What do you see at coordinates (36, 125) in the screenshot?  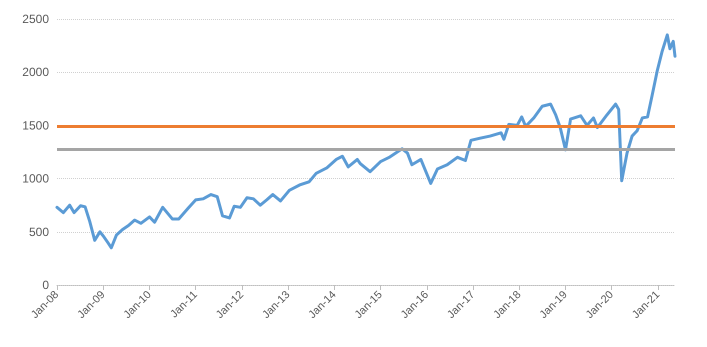 I see `y-tick-label: 1500` at bounding box center [36, 125].